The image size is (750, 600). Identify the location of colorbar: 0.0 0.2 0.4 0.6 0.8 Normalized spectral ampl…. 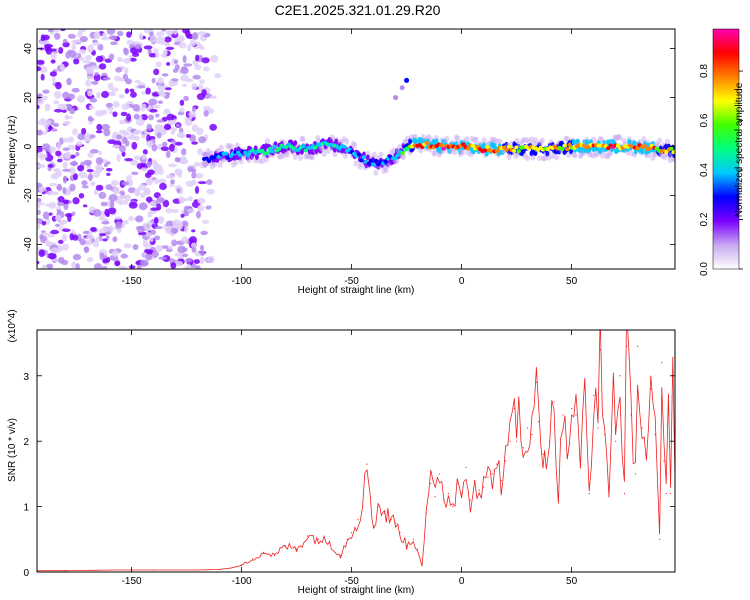
(722, 152).